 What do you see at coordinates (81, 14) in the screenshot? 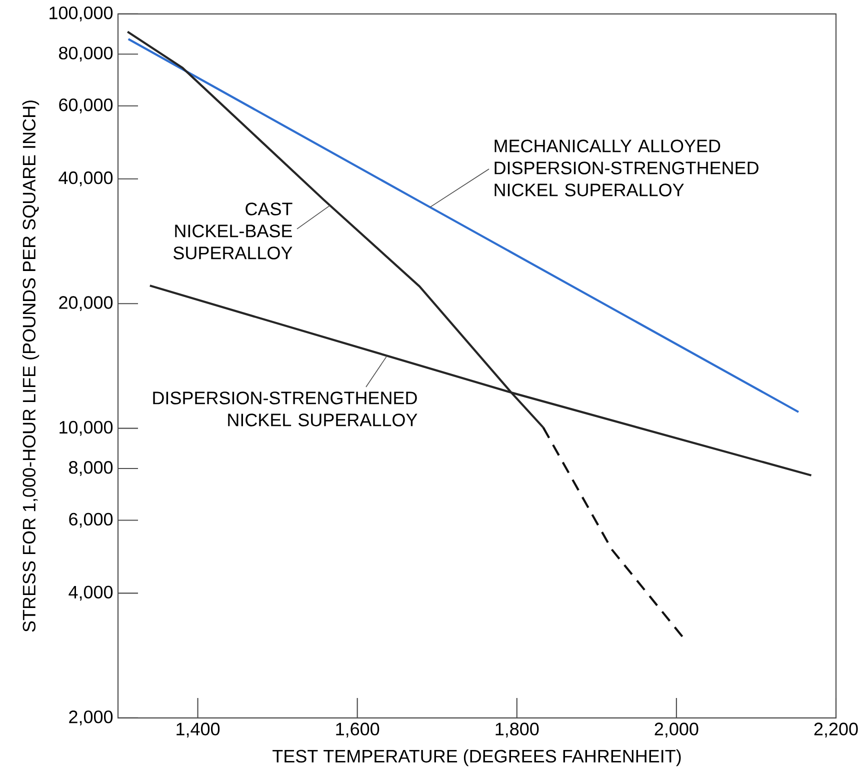
I see `y-tick-label: 100,000` at bounding box center [81, 14].